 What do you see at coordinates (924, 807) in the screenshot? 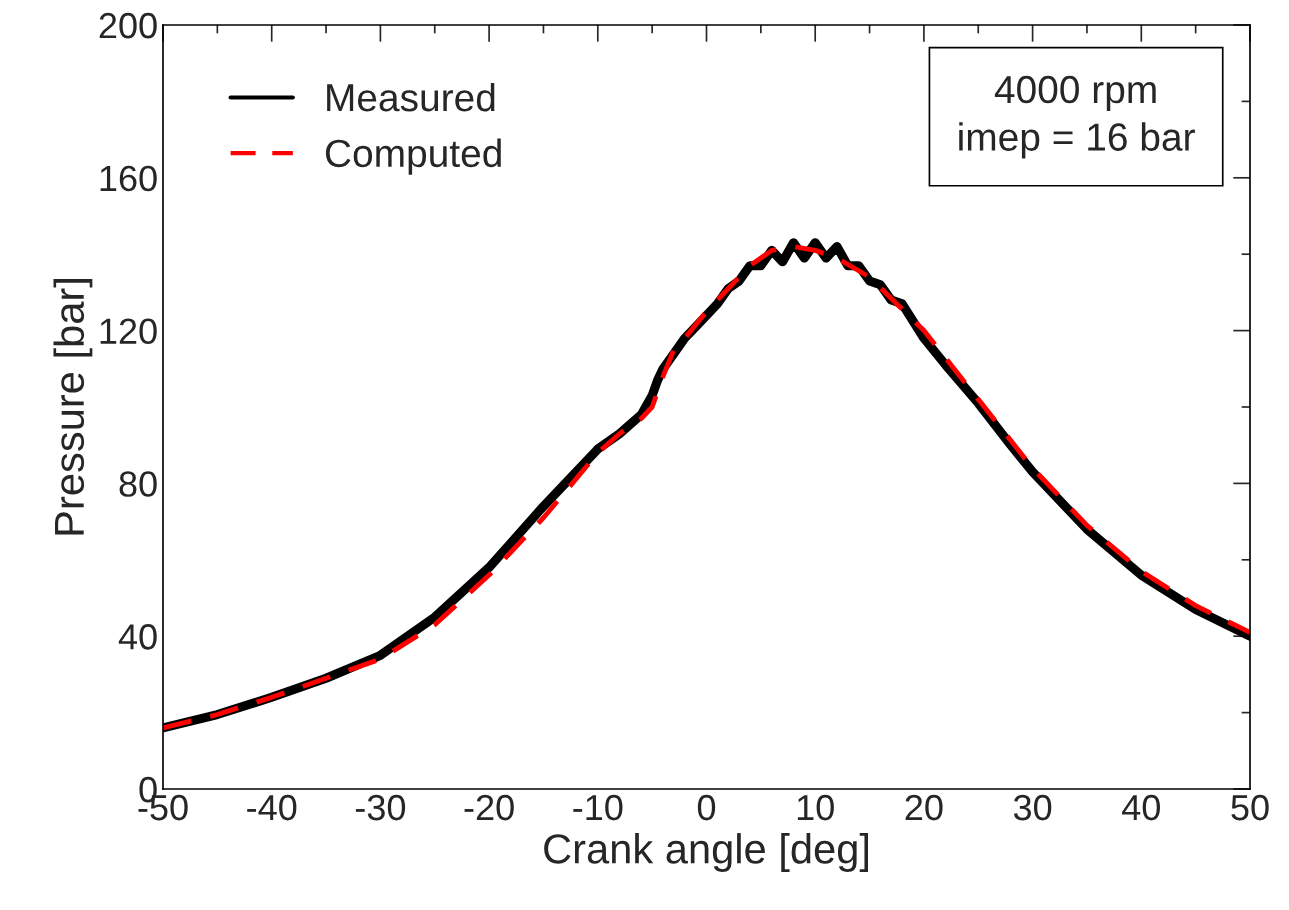
I see `x-tick-label: 20` at bounding box center [924, 807].